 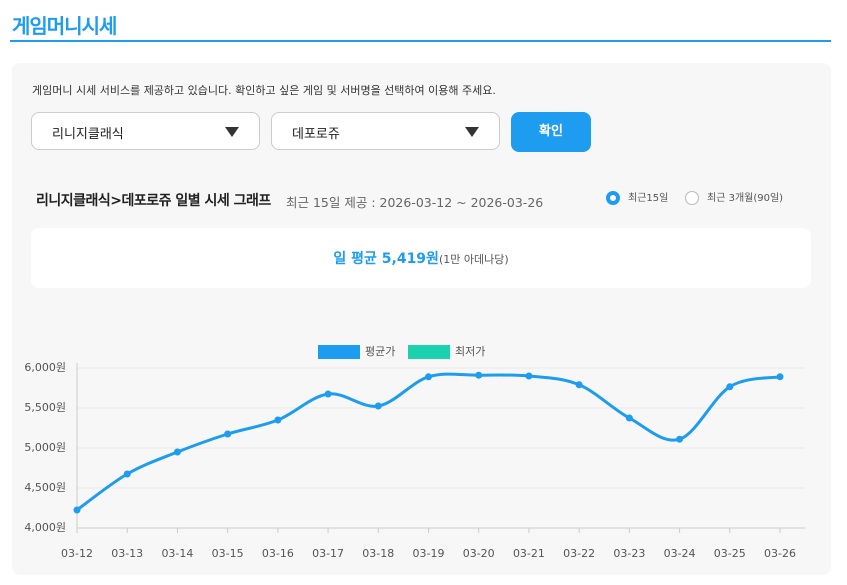 I want to click on x-tick-label: 03-24, so click(x=680, y=553).